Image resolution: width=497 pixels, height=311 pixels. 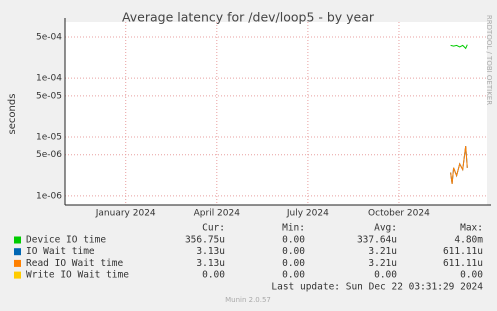 What do you see at coordinates (248, 17) in the screenshot?
I see `chart-title: Average latency for /dev/loop5 - by year` at bounding box center [248, 17].